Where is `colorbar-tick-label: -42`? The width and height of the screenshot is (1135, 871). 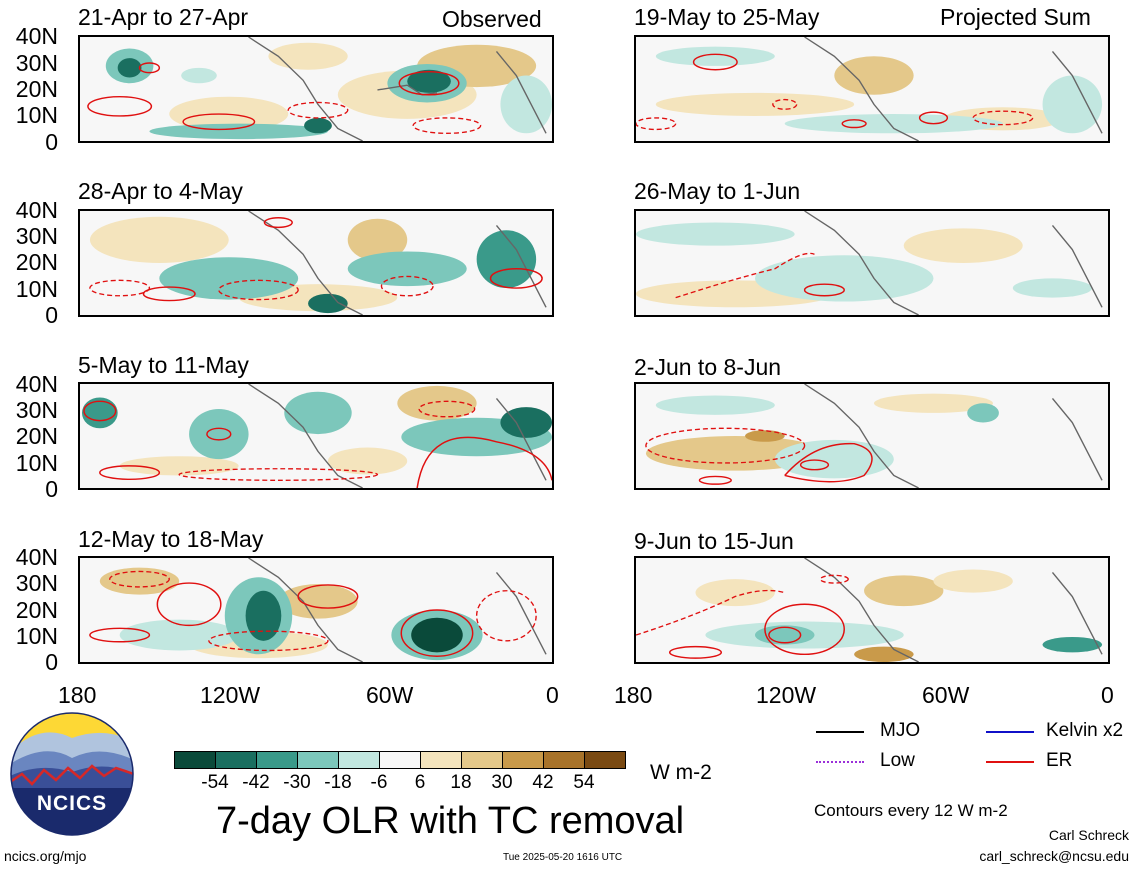
colorbar-tick-label: -42 is located at coordinates (256, 782).